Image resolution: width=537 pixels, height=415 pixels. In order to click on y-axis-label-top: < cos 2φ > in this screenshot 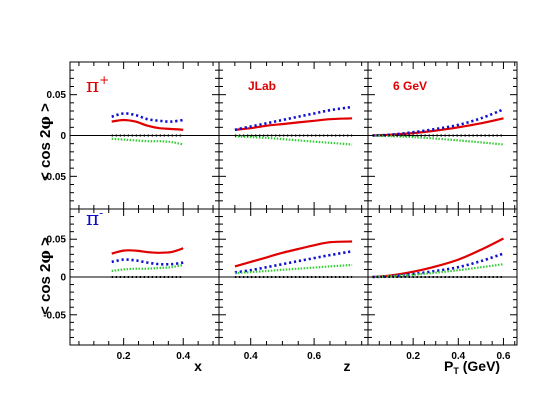, I will do `click(45, 142)`.